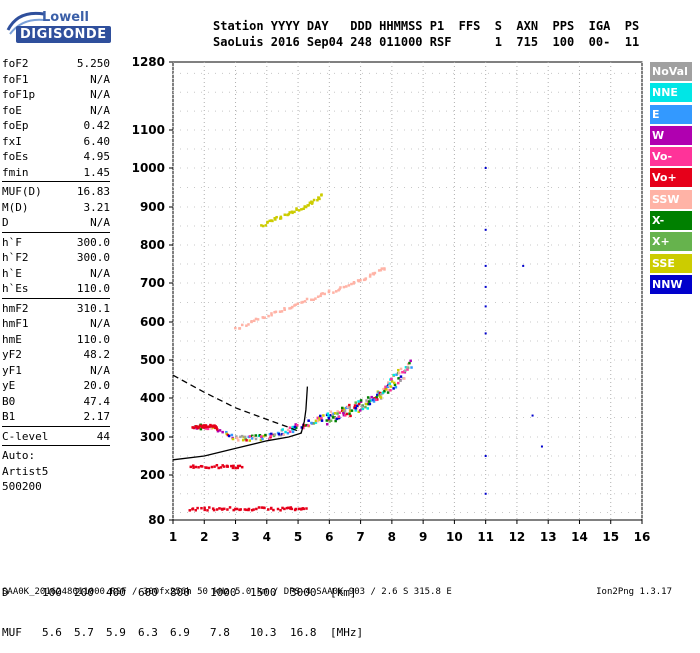 This screenshot has height=653, width=700. What do you see at coordinates (152, 207) in the screenshot?
I see `y-tick-label: 900` at bounding box center [152, 207].